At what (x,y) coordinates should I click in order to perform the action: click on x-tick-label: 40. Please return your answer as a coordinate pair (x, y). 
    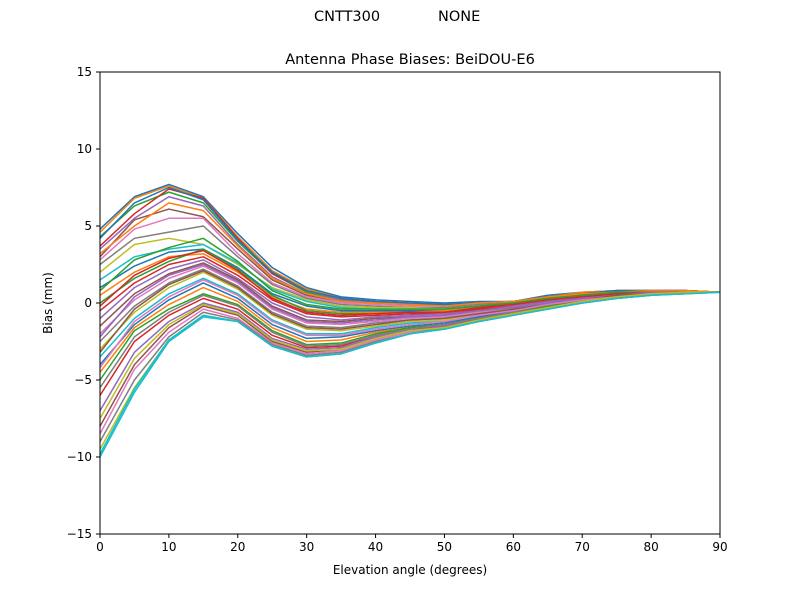
    Looking at the image, I should click on (375, 547).